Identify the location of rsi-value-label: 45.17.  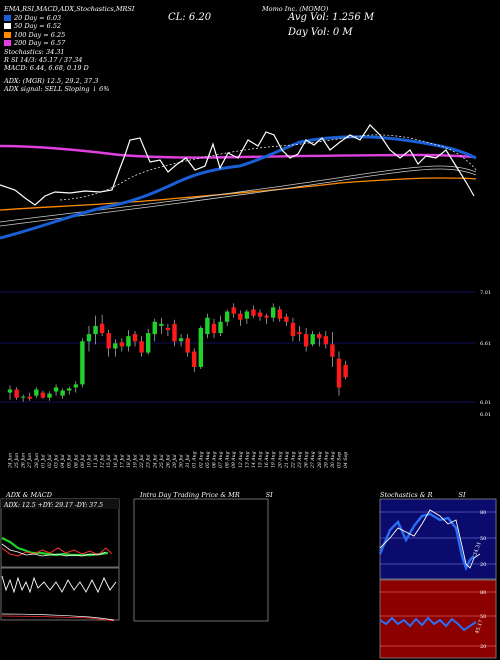
(479, 627).